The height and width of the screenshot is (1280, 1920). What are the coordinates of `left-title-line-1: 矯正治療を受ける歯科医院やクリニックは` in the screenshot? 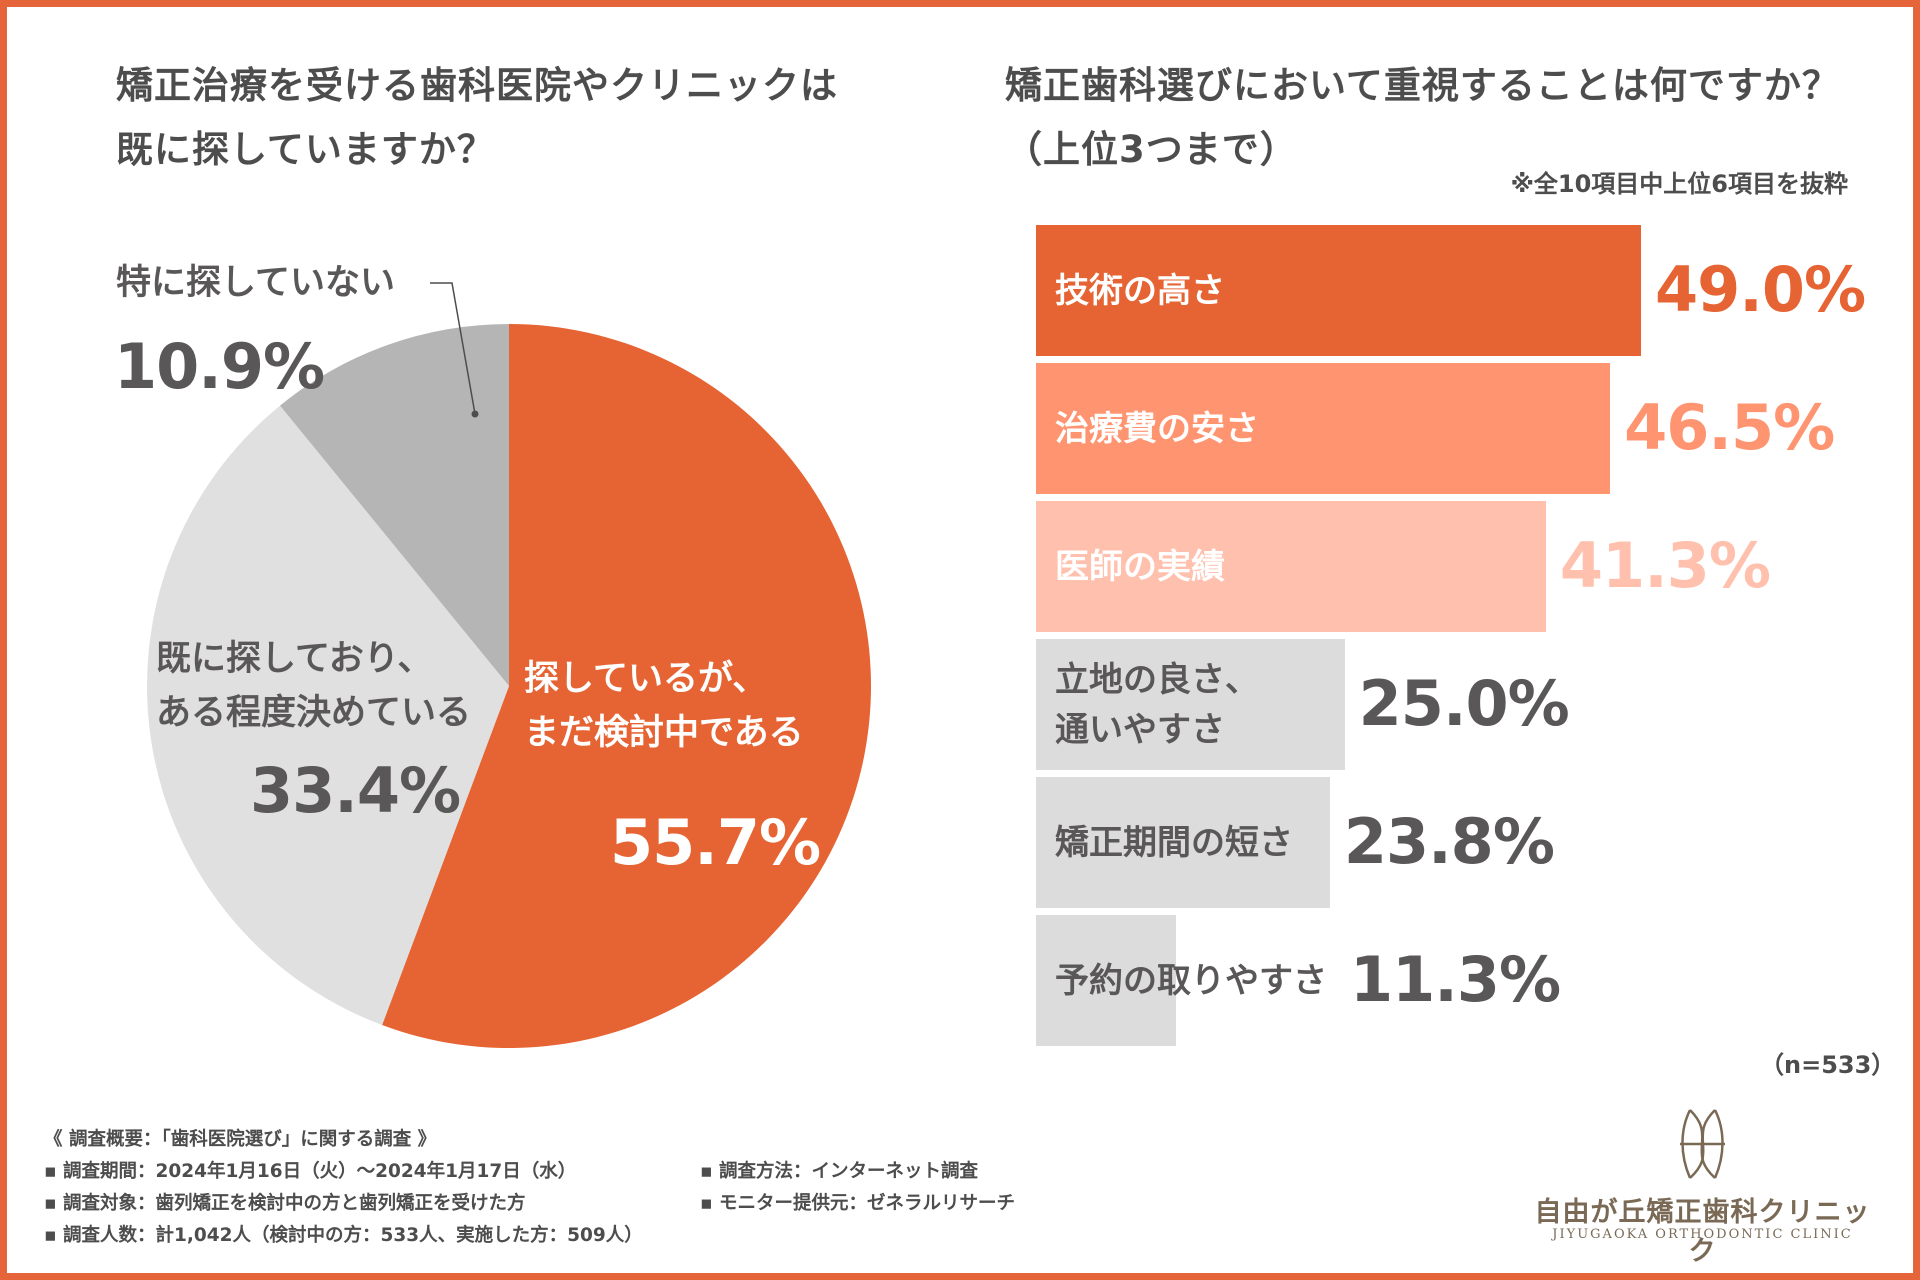 It's located at (477, 85).